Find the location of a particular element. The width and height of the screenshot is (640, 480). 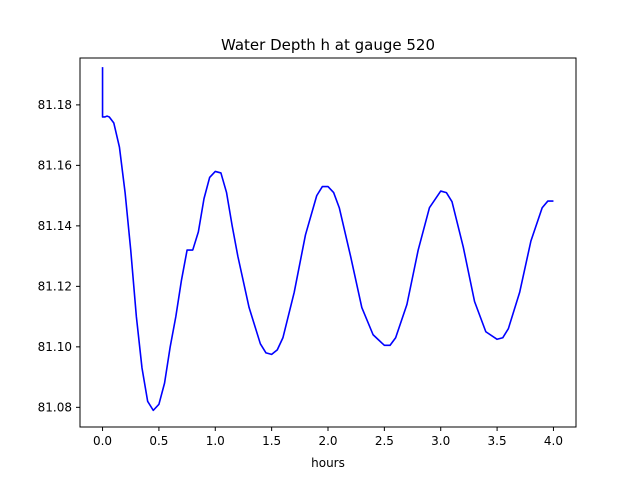

x-tick-label: 1.5 is located at coordinates (271, 441).